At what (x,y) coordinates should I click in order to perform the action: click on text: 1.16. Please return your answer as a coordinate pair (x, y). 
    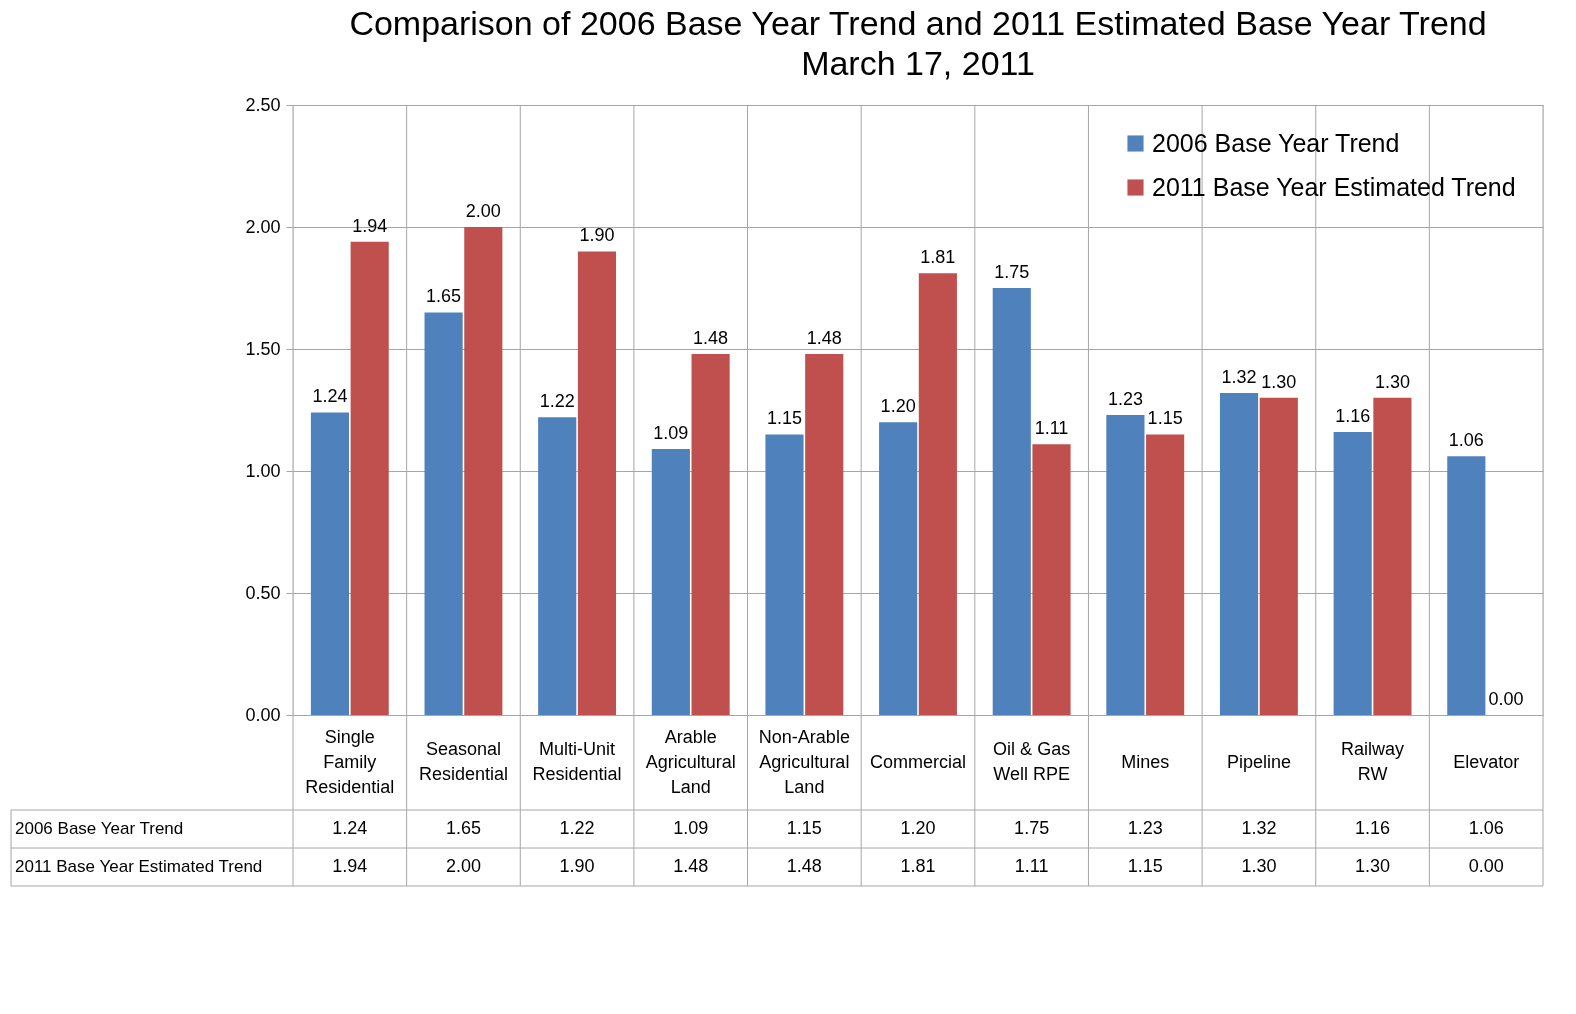
    Looking at the image, I should click on (1353, 415).